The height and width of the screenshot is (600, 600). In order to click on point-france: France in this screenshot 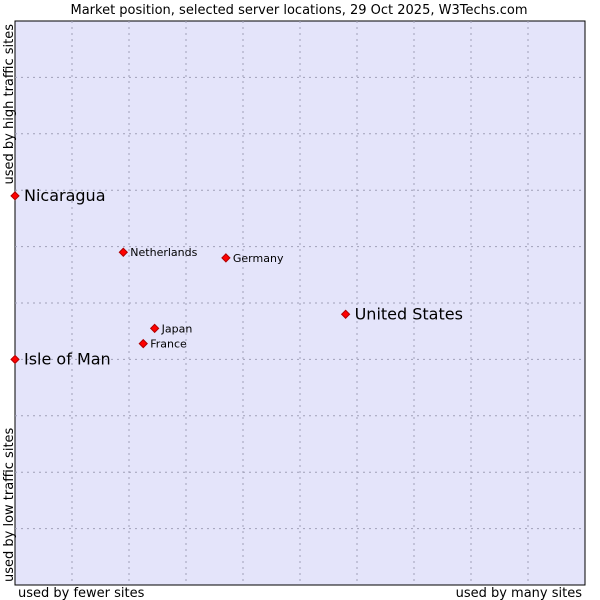, I will do `click(162, 344)`.